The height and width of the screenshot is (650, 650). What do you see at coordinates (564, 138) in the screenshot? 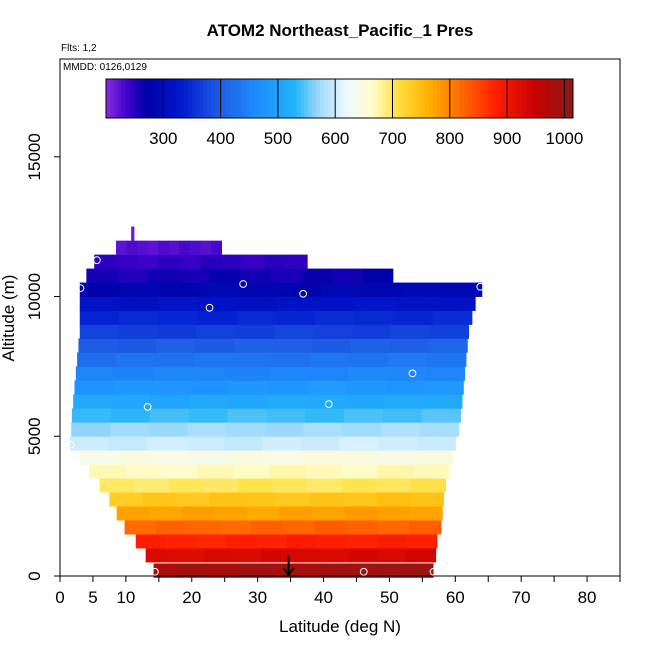
I see `colorbar-tick-label: 1000` at bounding box center [564, 138].